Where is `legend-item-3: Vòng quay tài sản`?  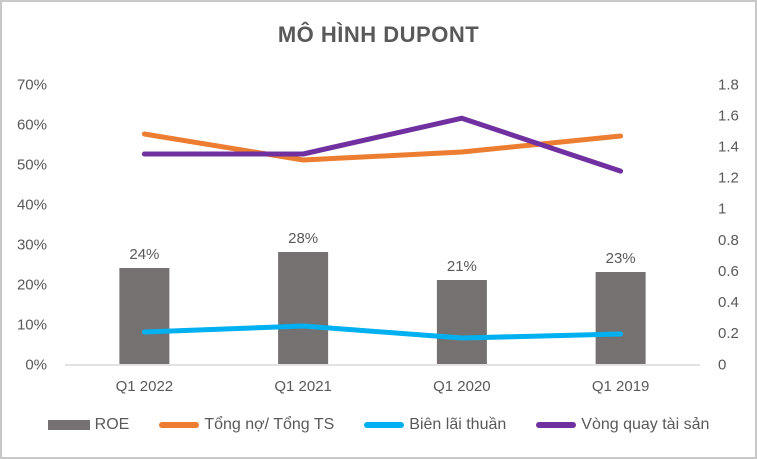
legend-item-3: Vòng quay tài sản is located at coordinates (622, 425).